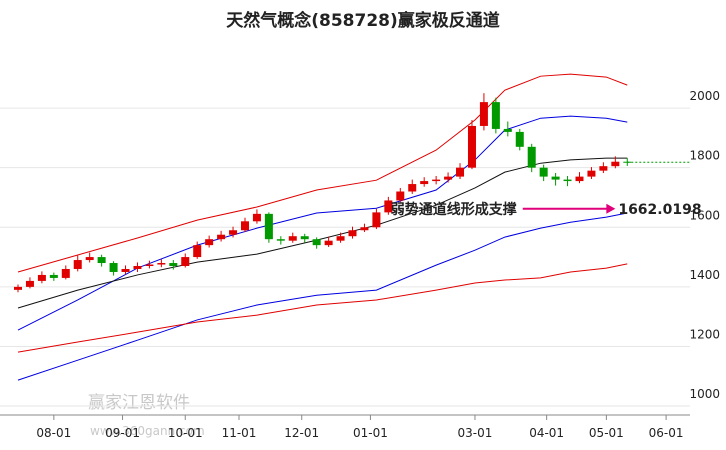  What do you see at coordinates (704, 96) in the screenshot?
I see `y-tick-label: 2000` at bounding box center [704, 96].